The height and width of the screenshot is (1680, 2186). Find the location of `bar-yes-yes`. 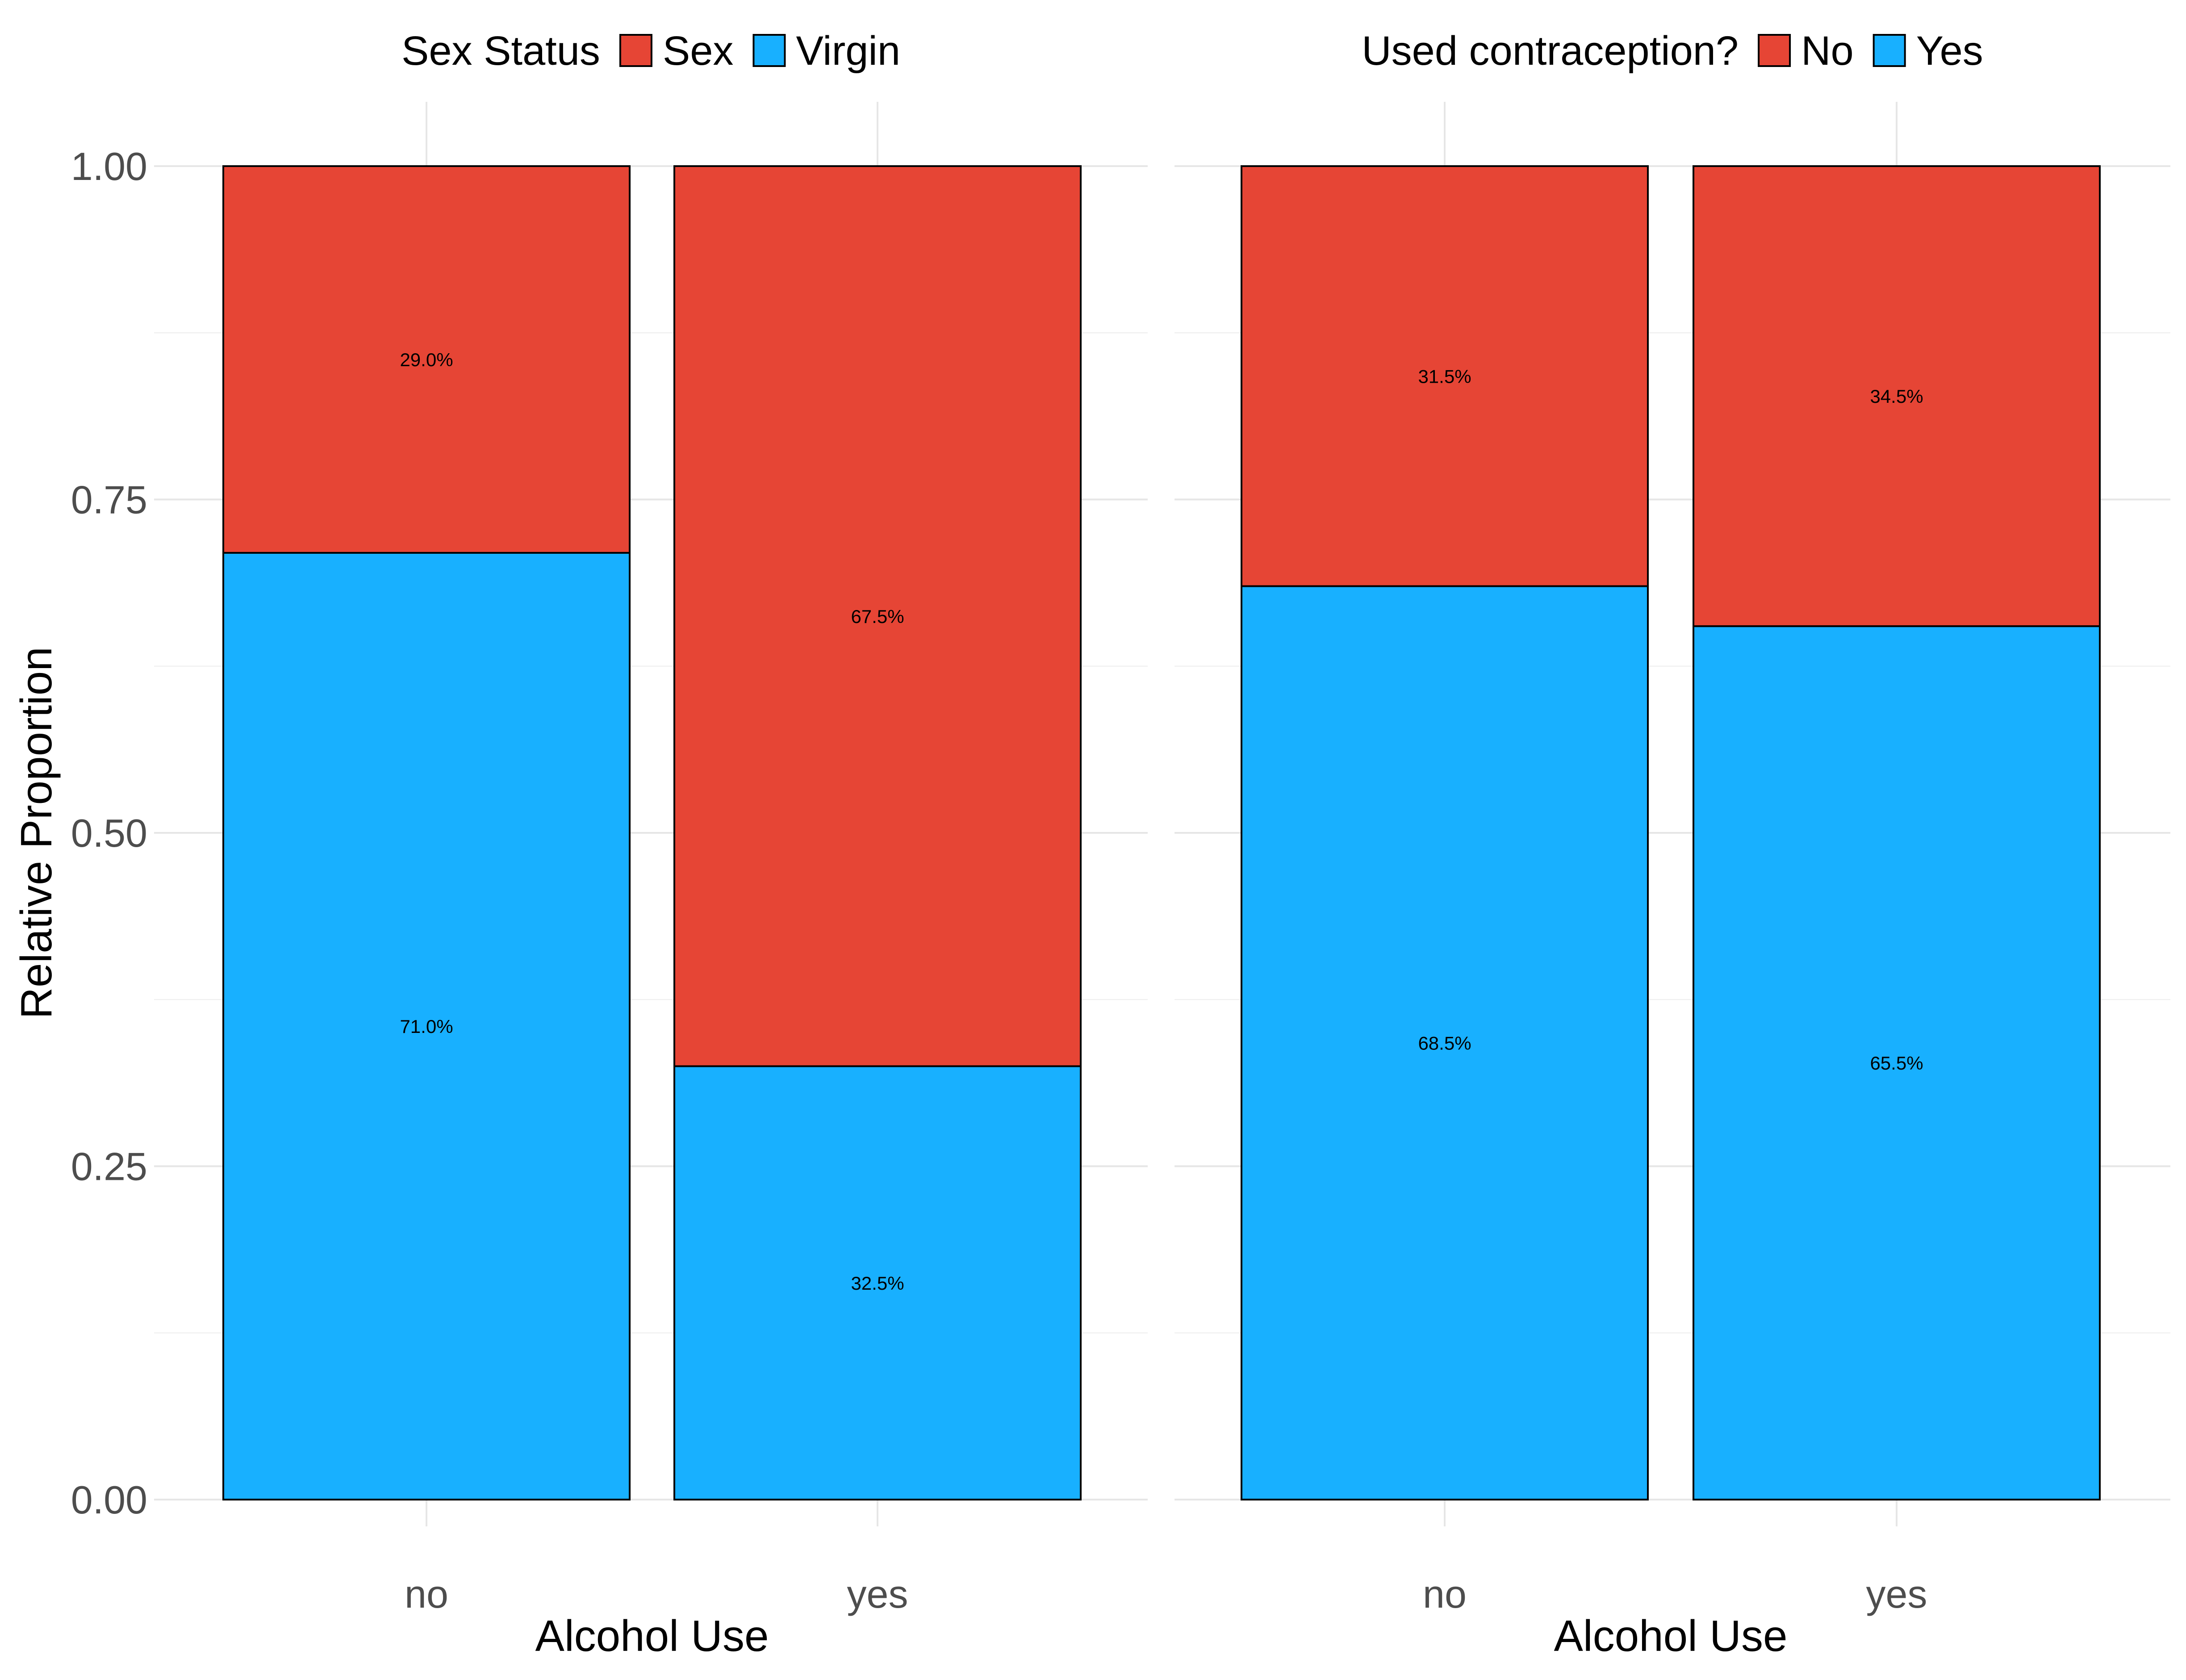

bar-yes-yes is located at coordinates (1897, 1062).